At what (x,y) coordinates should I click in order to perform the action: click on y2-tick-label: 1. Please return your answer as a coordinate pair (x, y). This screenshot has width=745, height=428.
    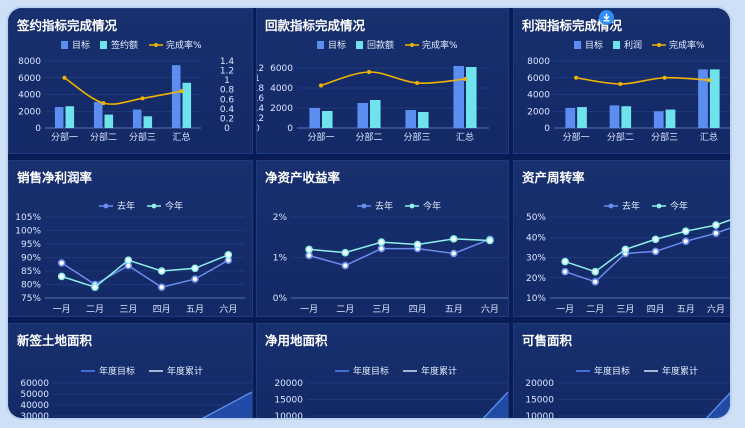
    Looking at the image, I should click on (258, 79).